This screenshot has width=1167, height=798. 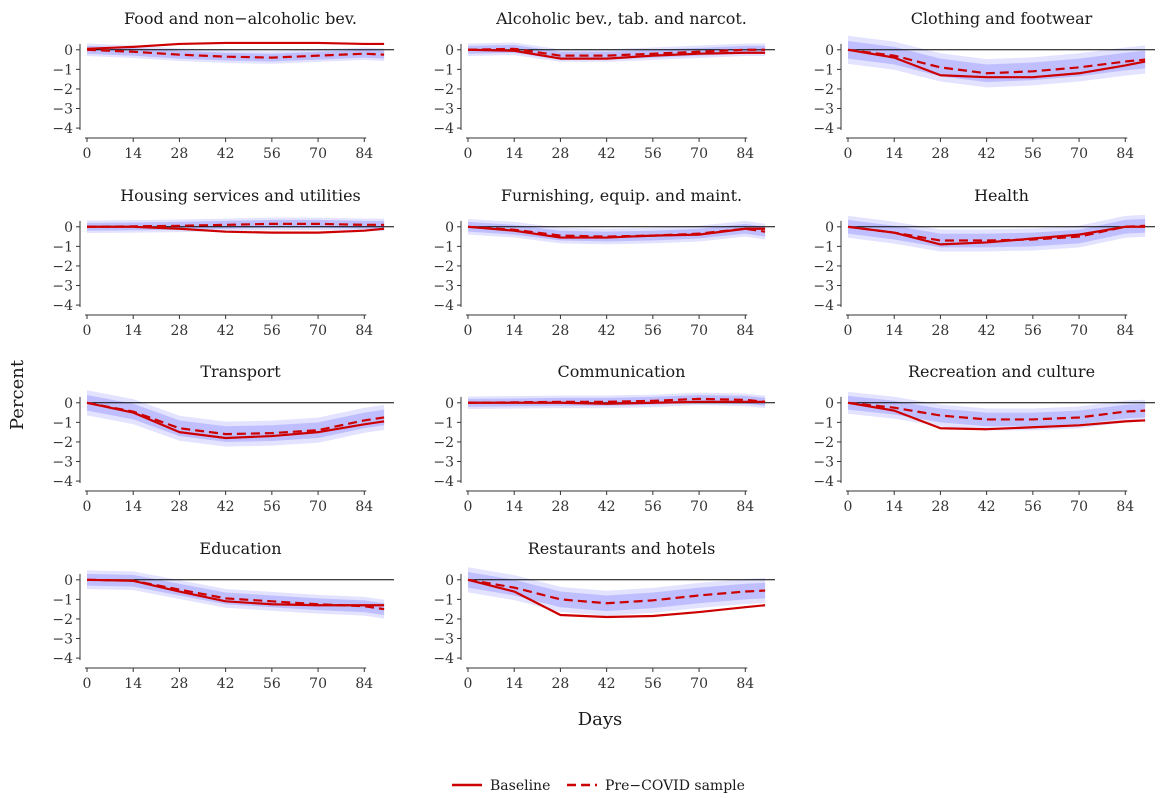 What do you see at coordinates (604, 438) in the screenshot?
I see `panel: Communication 0 −1 −2 −3 −4 0 14 28 42 56 70 84` at bounding box center [604, 438].